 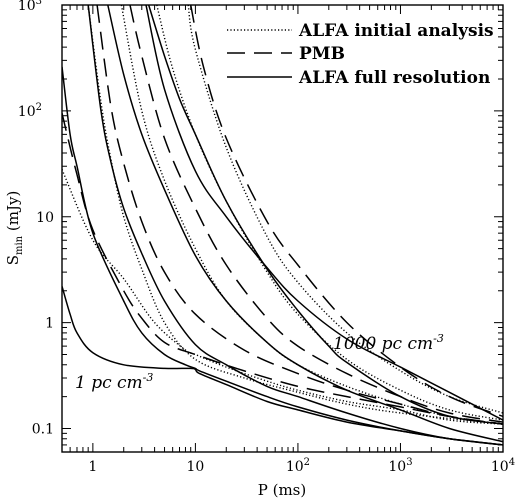 What do you see at coordinates (503, 466) in the screenshot?
I see `x-tick-label-4: 10⁴` at bounding box center [503, 466].